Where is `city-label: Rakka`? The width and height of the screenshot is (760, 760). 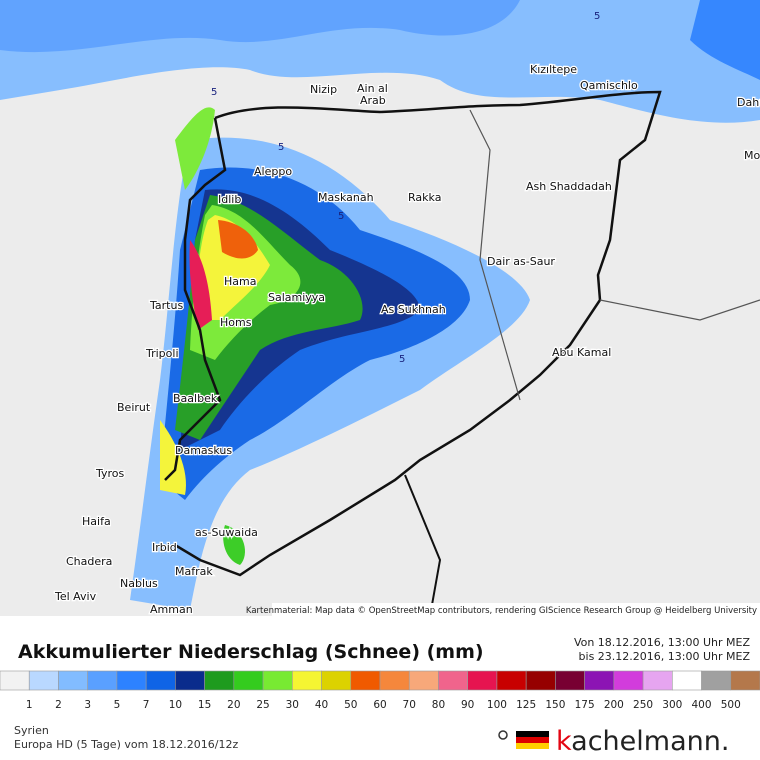
city-label: Rakka is located at coordinates (424, 197).